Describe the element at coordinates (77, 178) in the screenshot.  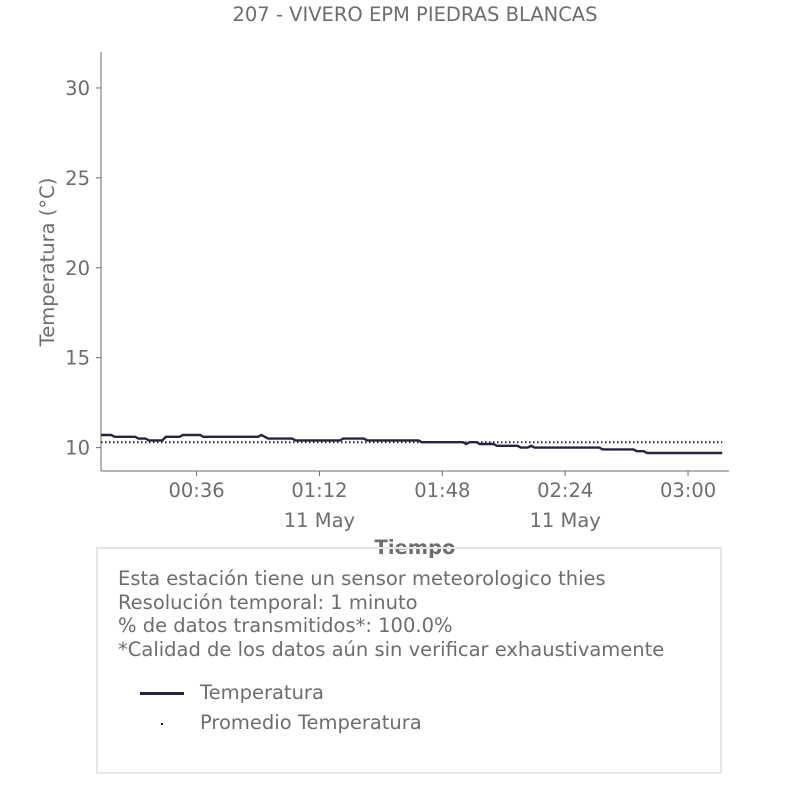
I see `y-tick-label: 25` at that location.